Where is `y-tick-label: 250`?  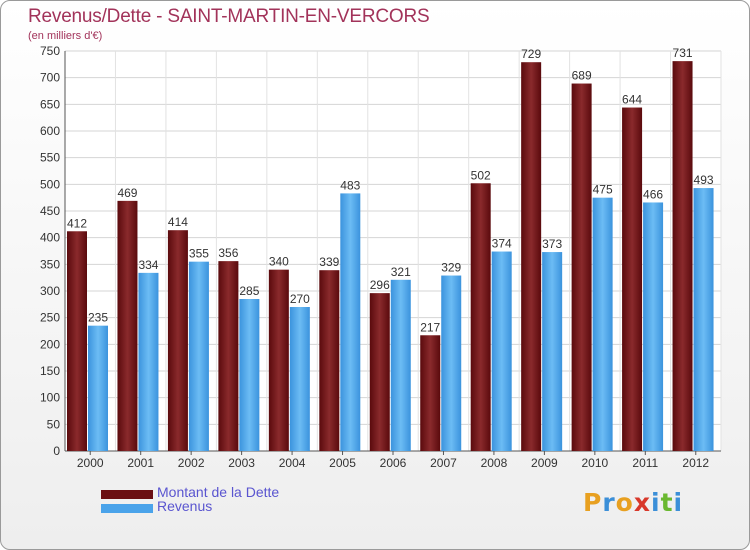
y-tick-label: 250 is located at coordinates (50, 318).